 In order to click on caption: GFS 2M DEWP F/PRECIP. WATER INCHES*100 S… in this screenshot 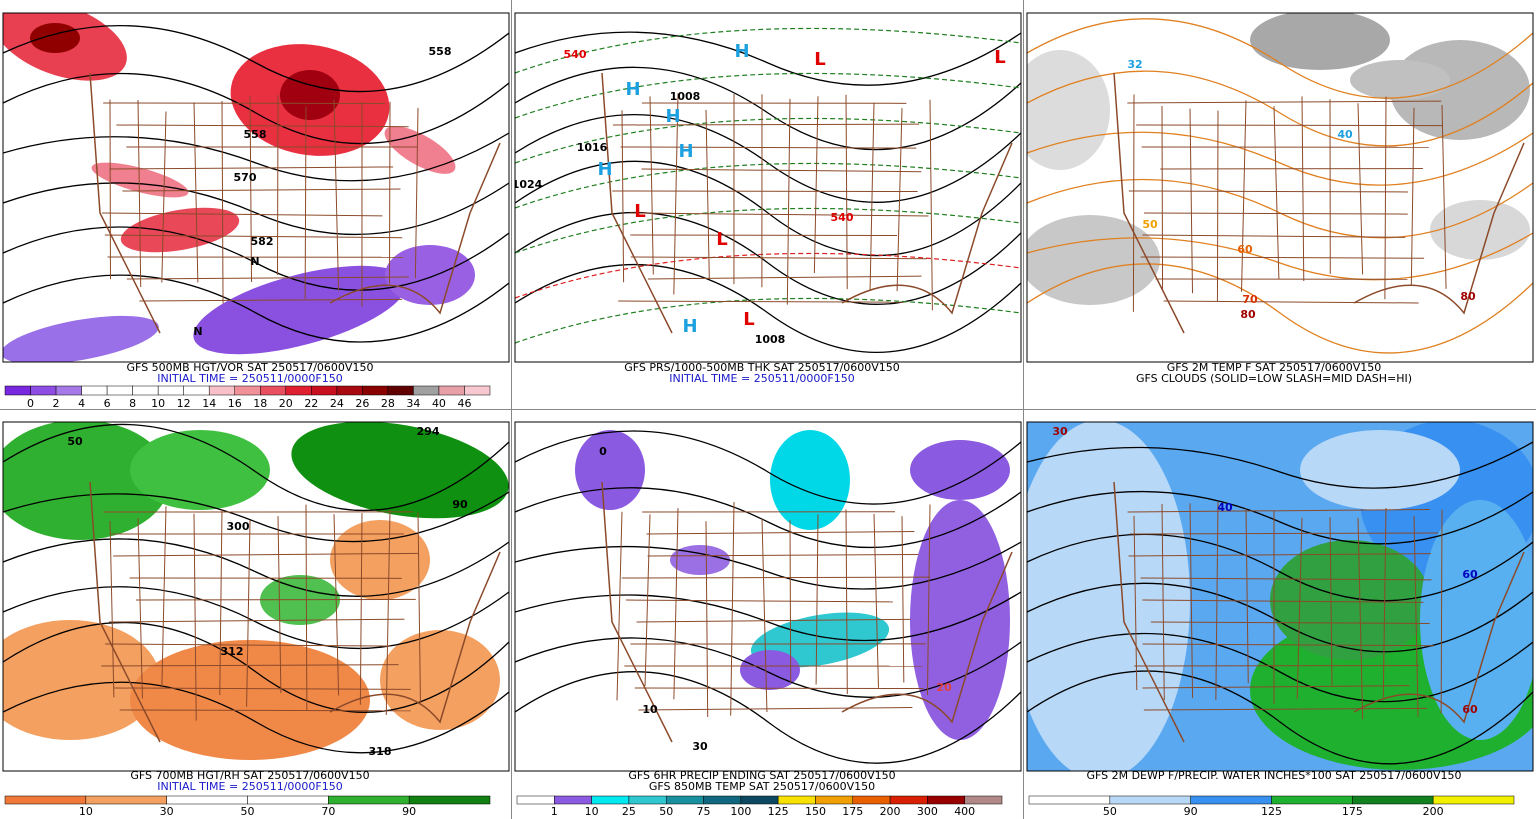, I will do `click(1273, 775)`.